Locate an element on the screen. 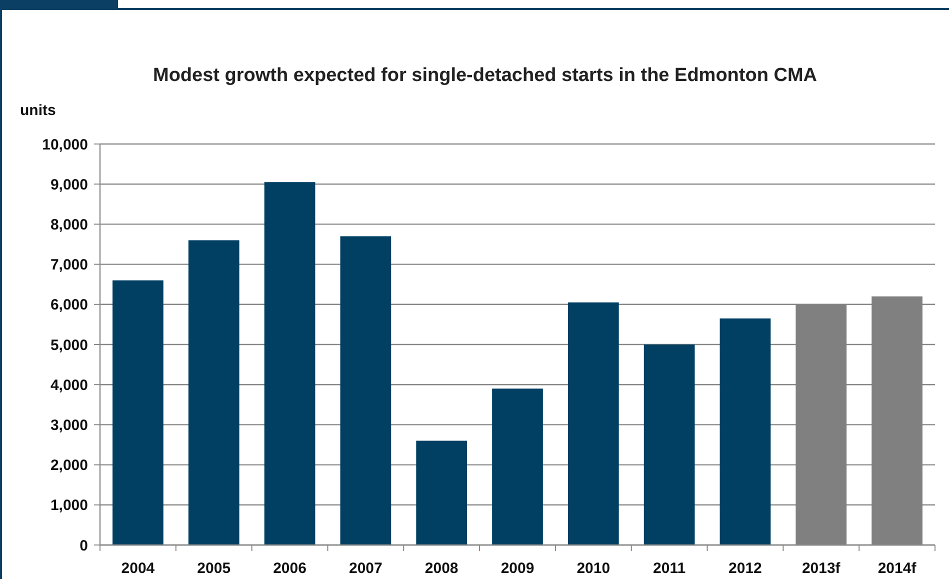 Image resolution: width=949 pixels, height=579 pixels. y-tick-label: 7,000 is located at coordinates (69, 265).